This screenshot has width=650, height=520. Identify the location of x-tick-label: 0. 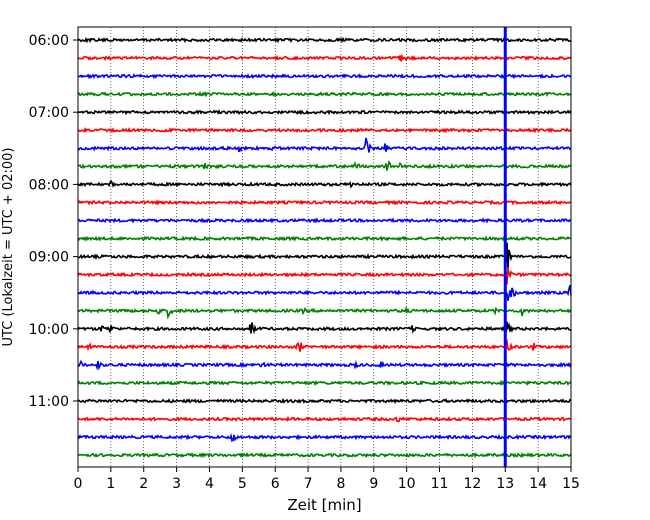
(78, 484).